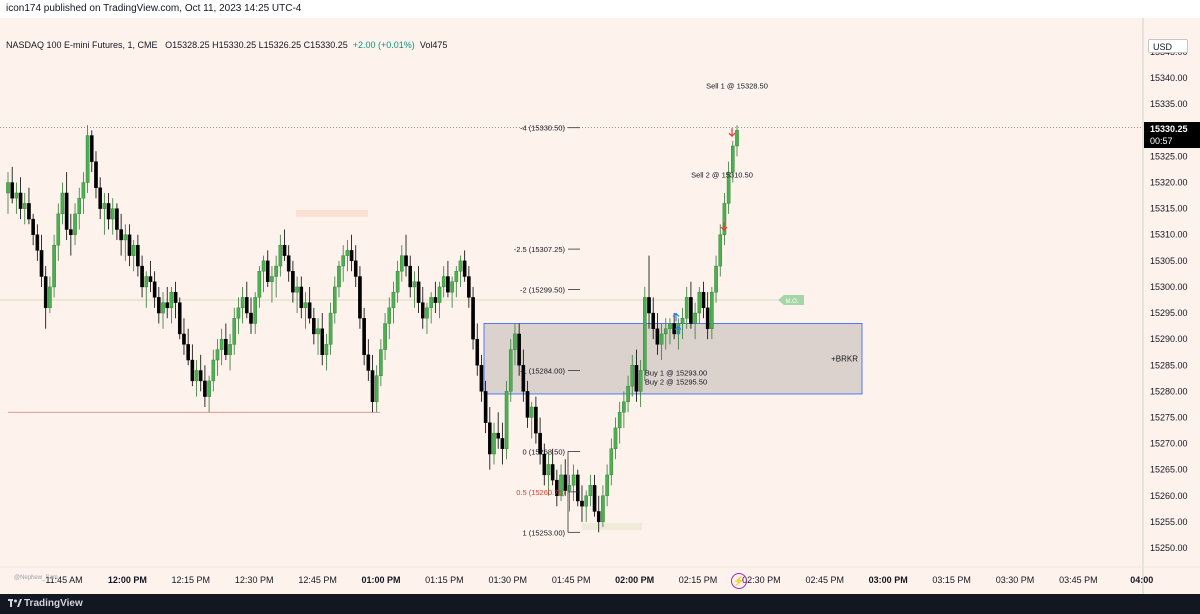  Describe the element at coordinates (1168, 46) in the screenshot. I see `currency-button: USD` at that location.